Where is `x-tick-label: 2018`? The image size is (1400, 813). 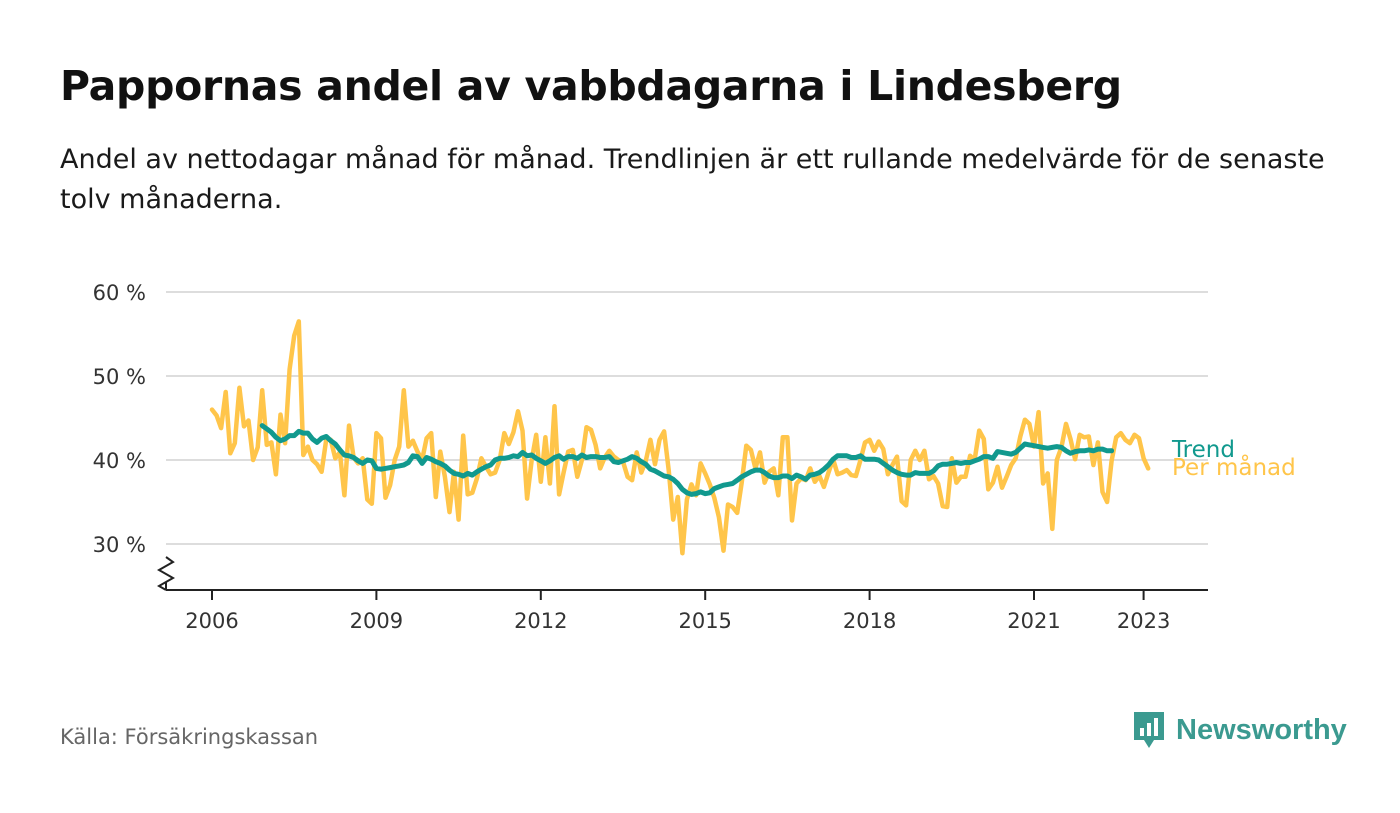
x-tick-label: 2018 is located at coordinates (869, 621).